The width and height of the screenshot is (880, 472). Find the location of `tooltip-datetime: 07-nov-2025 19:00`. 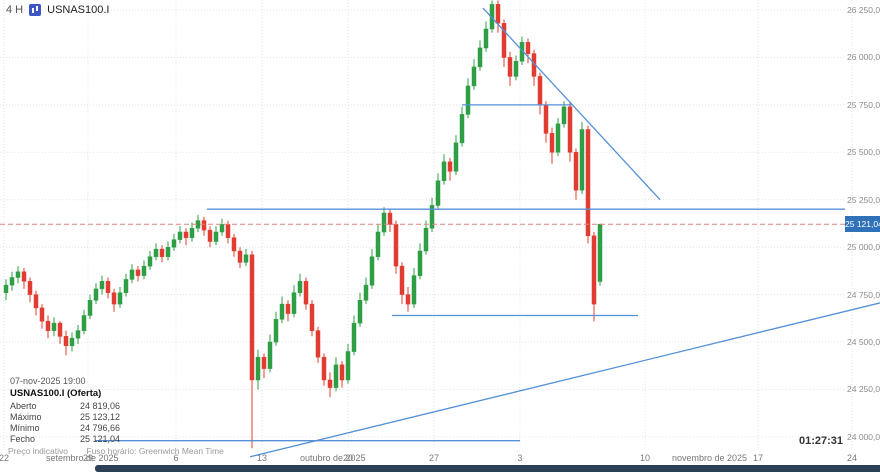

tooltip-datetime: 07-nov-2025 19:00 is located at coordinates (48, 381).